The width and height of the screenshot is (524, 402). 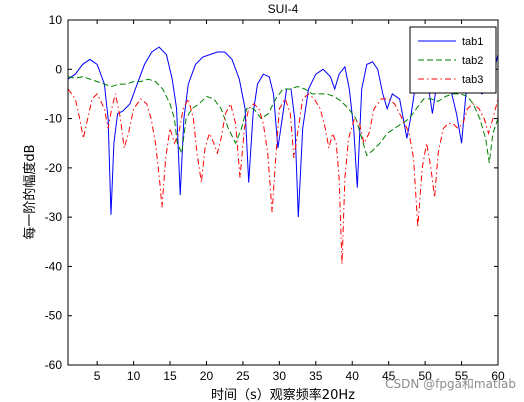 What do you see at coordinates (472, 42) in the screenshot?
I see `legend-label-tab1: tab1` at bounding box center [472, 42].